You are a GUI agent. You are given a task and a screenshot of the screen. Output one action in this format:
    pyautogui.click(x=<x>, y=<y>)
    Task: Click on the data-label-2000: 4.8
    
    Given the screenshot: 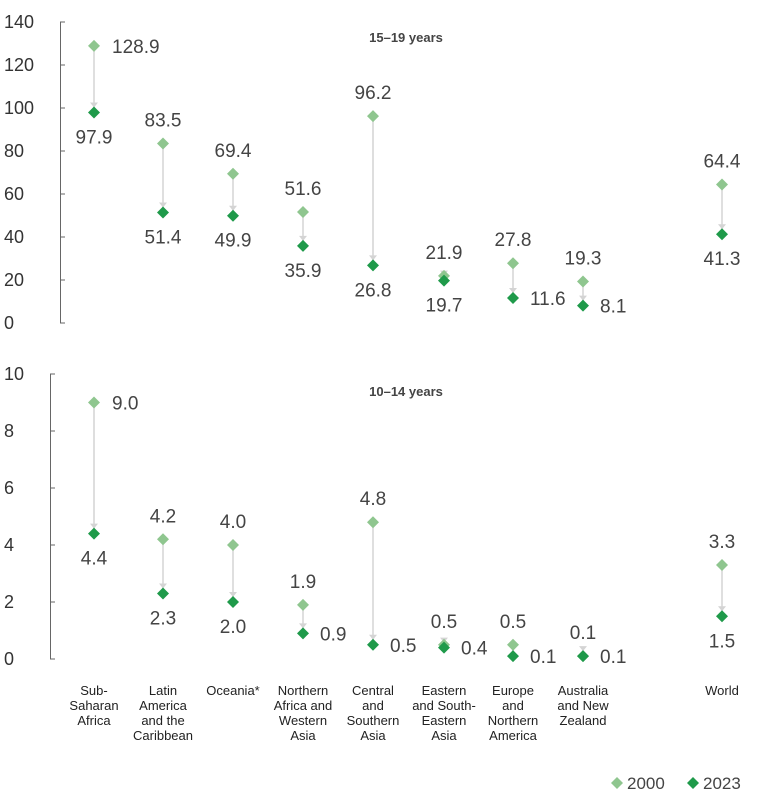 What is the action you would take?
    pyautogui.click(x=373, y=499)
    